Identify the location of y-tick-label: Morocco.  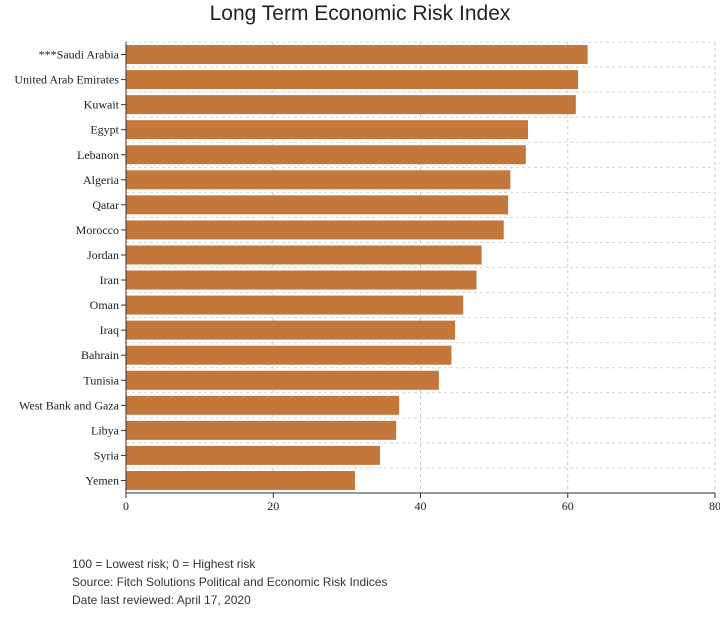
(97, 230).